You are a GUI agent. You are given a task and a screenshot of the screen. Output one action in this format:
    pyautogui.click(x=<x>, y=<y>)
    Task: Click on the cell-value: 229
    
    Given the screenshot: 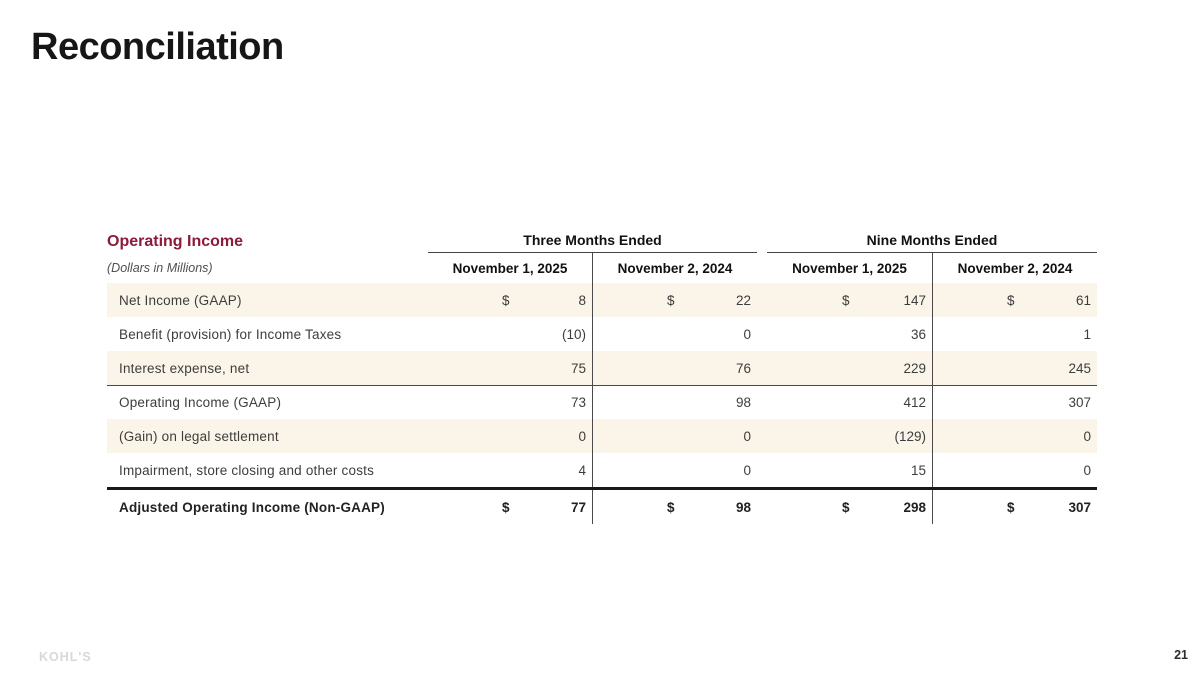 What is the action you would take?
    pyautogui.click(x=914, y=368)
    